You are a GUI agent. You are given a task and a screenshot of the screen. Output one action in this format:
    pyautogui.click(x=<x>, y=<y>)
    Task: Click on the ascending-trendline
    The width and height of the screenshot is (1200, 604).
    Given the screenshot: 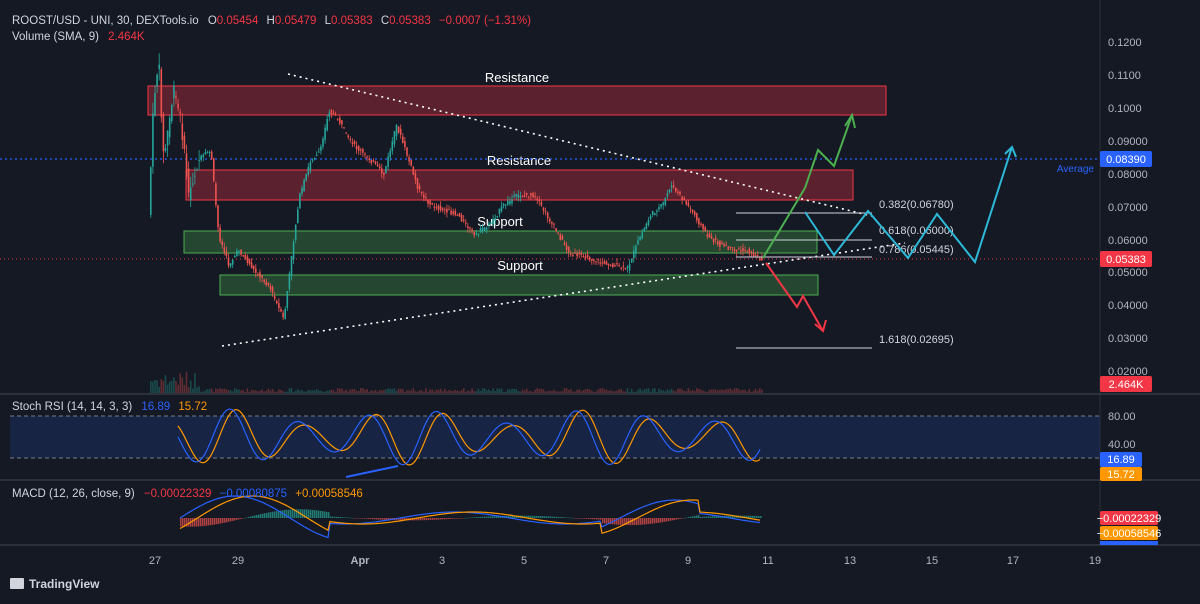 What is the action you would take?
    pyautogui.click(x=563, y=294)
    